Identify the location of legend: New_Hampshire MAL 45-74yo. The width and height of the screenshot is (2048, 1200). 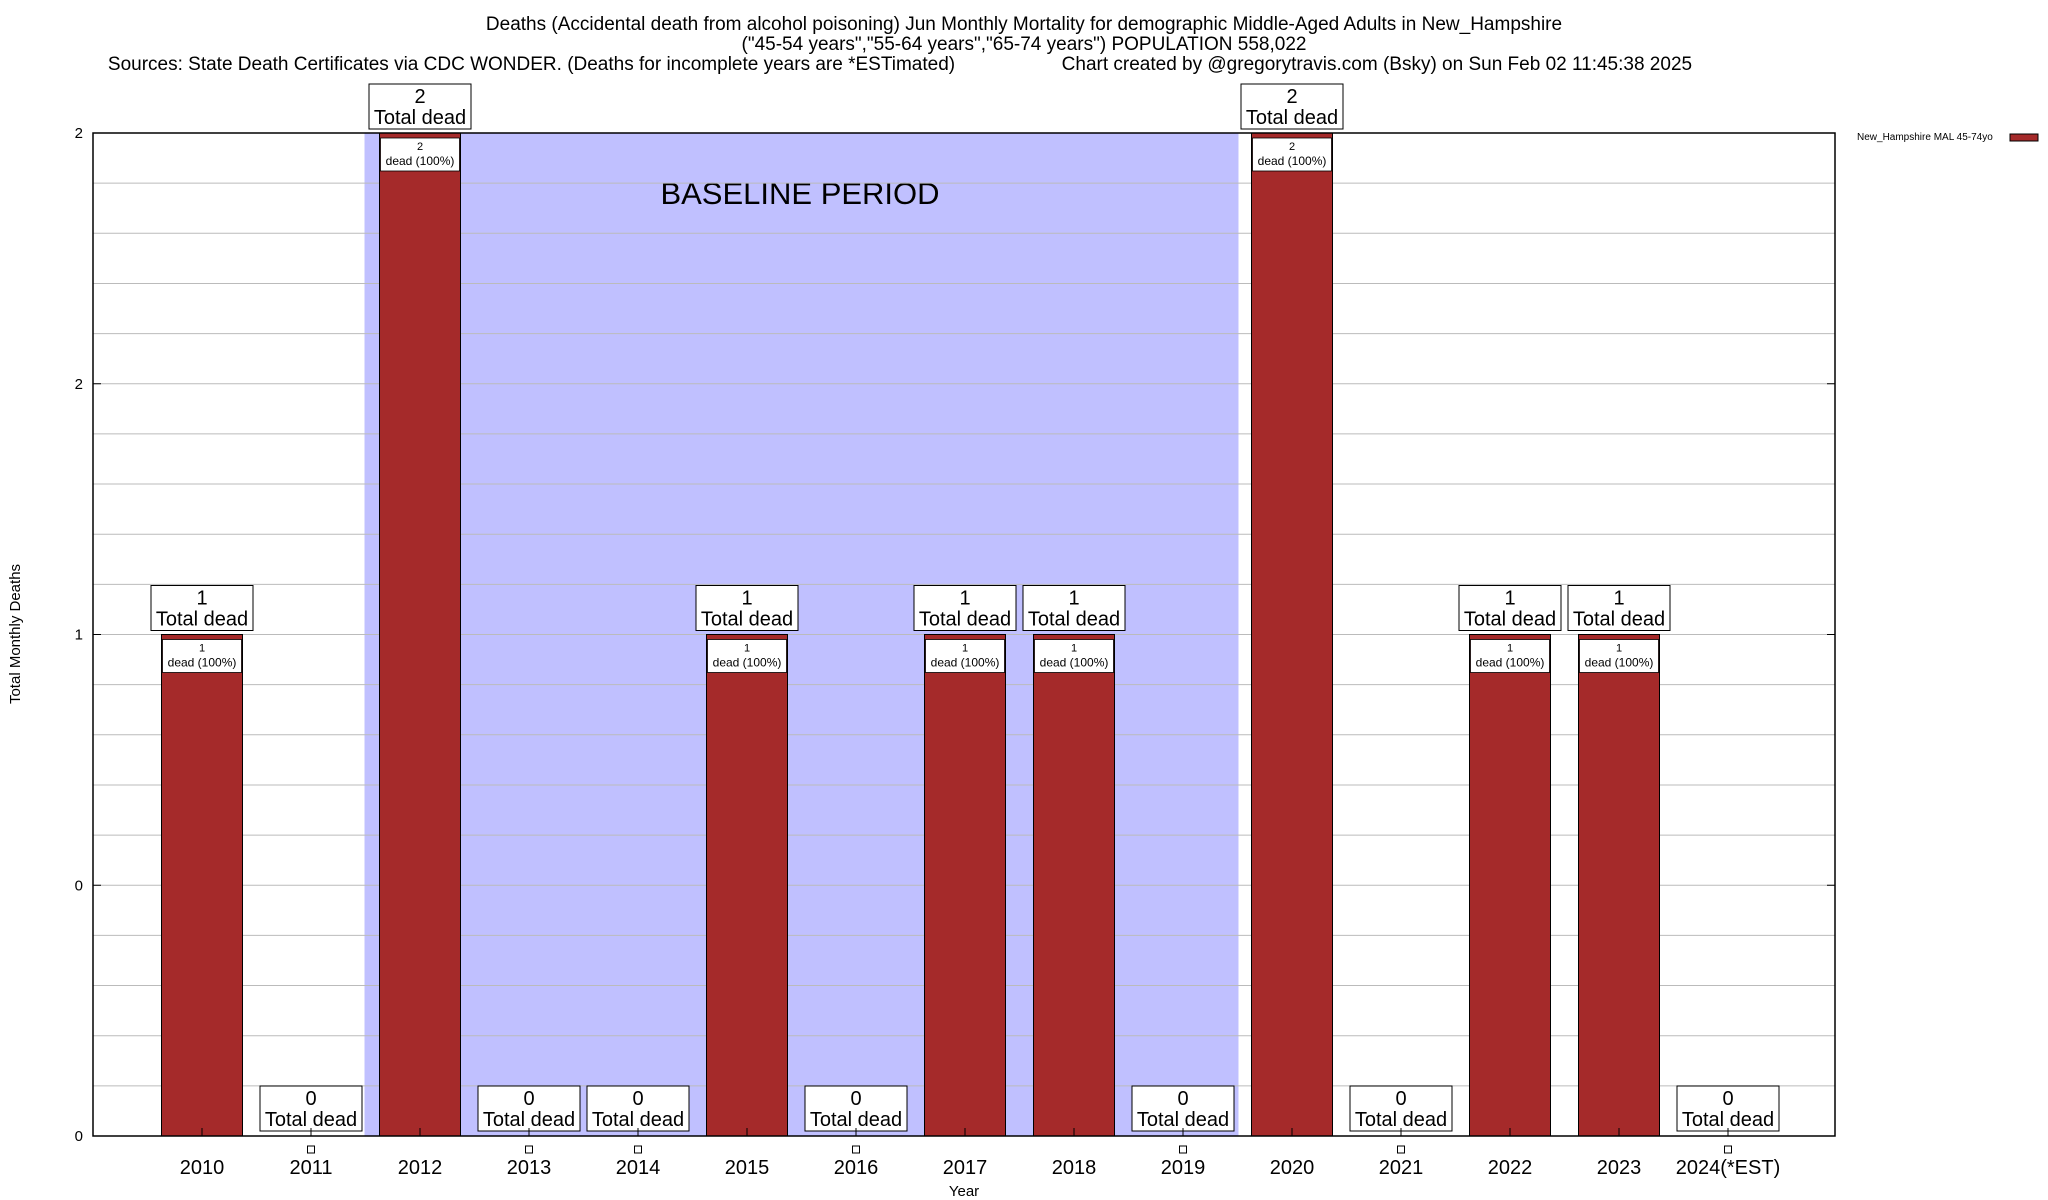
(1948, 137).